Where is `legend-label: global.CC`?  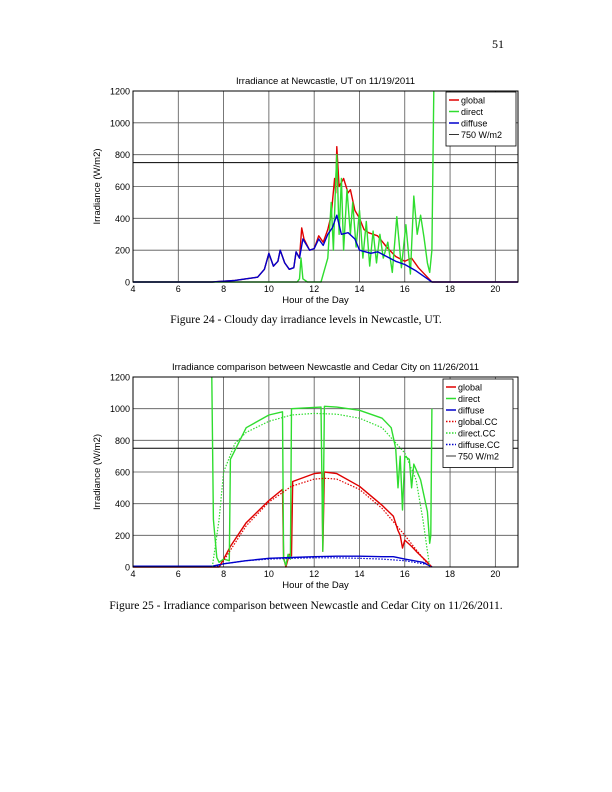 legend-label: global.CC is located at coordinates (478, 422).